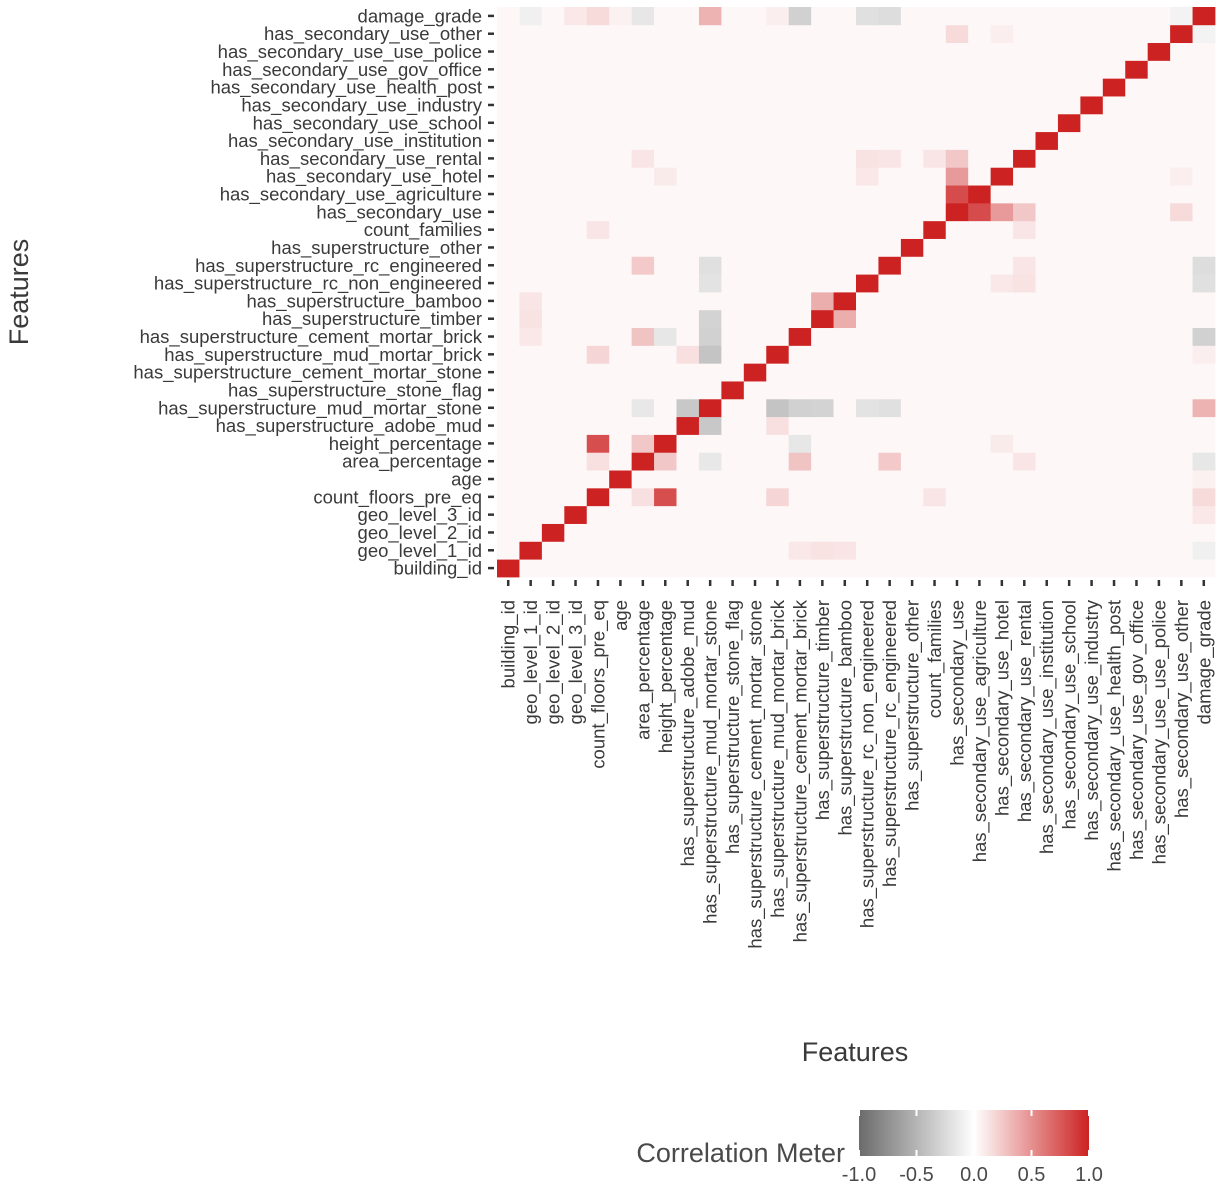 This screenshot has height=1191, width=1230. Describe the element at coordinates (733, 87) in the screenshot. I see `heatmap-cell-has_secondary_use_health_post--has_superstructure_stone_flag` at that location.